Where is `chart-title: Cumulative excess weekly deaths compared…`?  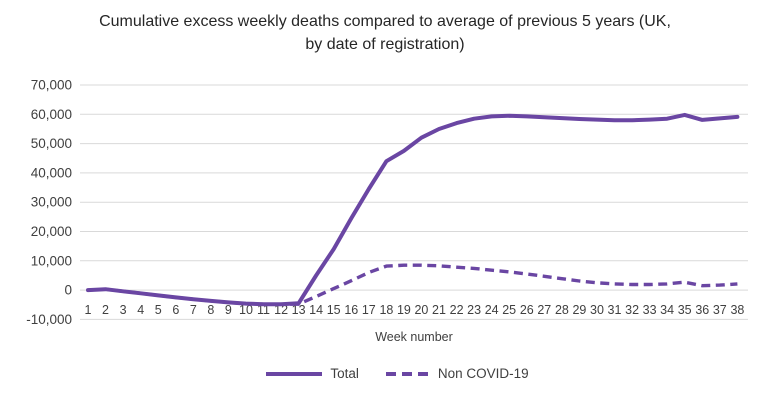
chart-title: Cumulative excess weekly deaths compared… is located at coordinates (385, 33).